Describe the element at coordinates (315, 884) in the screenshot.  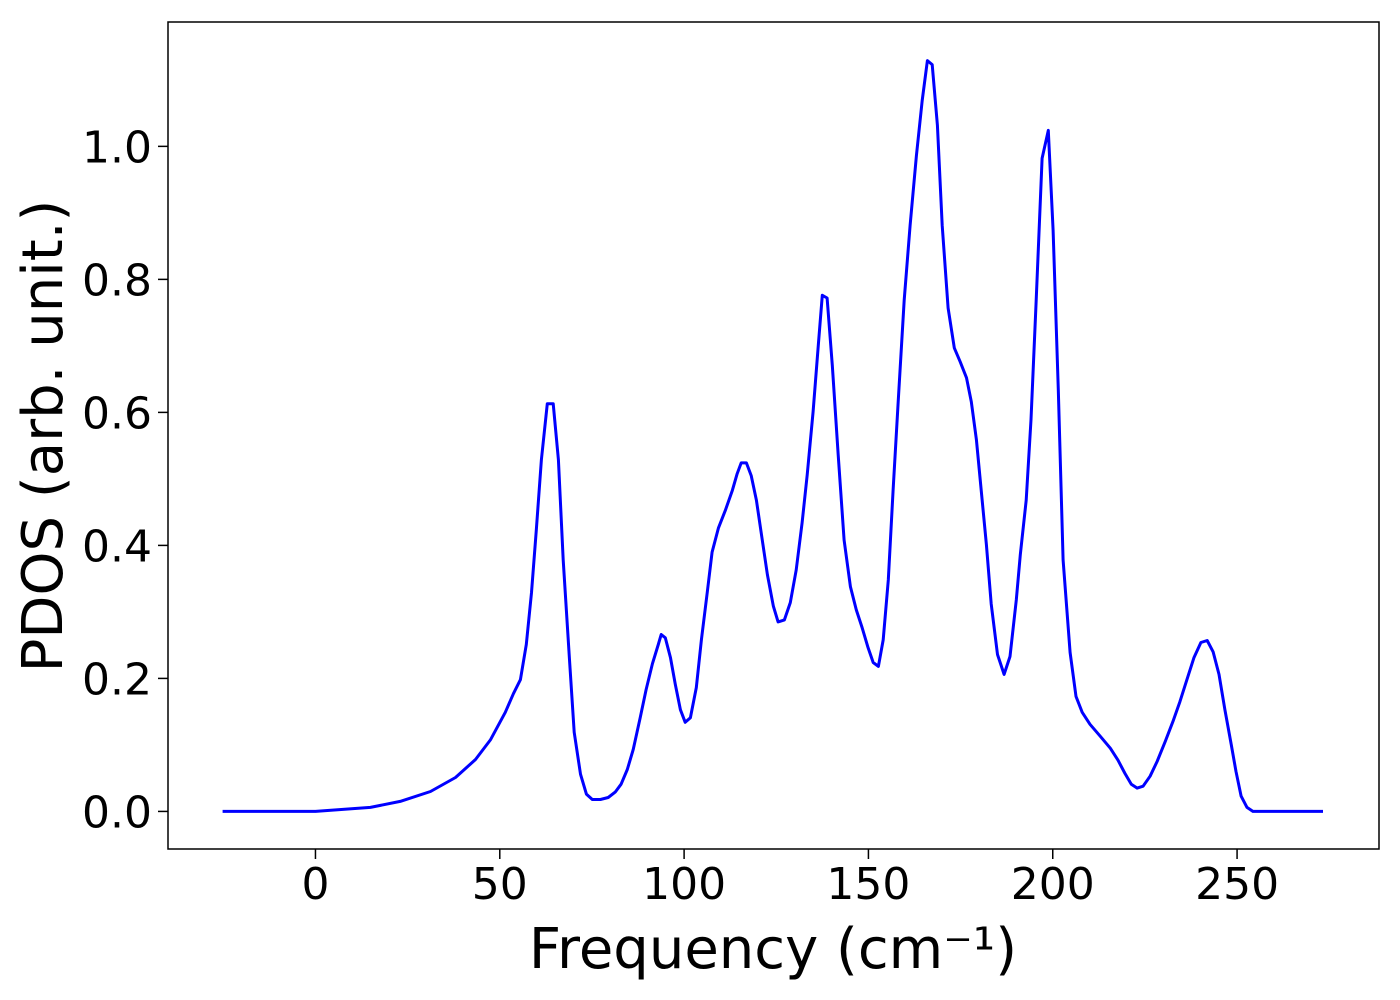
I see `x-tick-label: 0` at that location.